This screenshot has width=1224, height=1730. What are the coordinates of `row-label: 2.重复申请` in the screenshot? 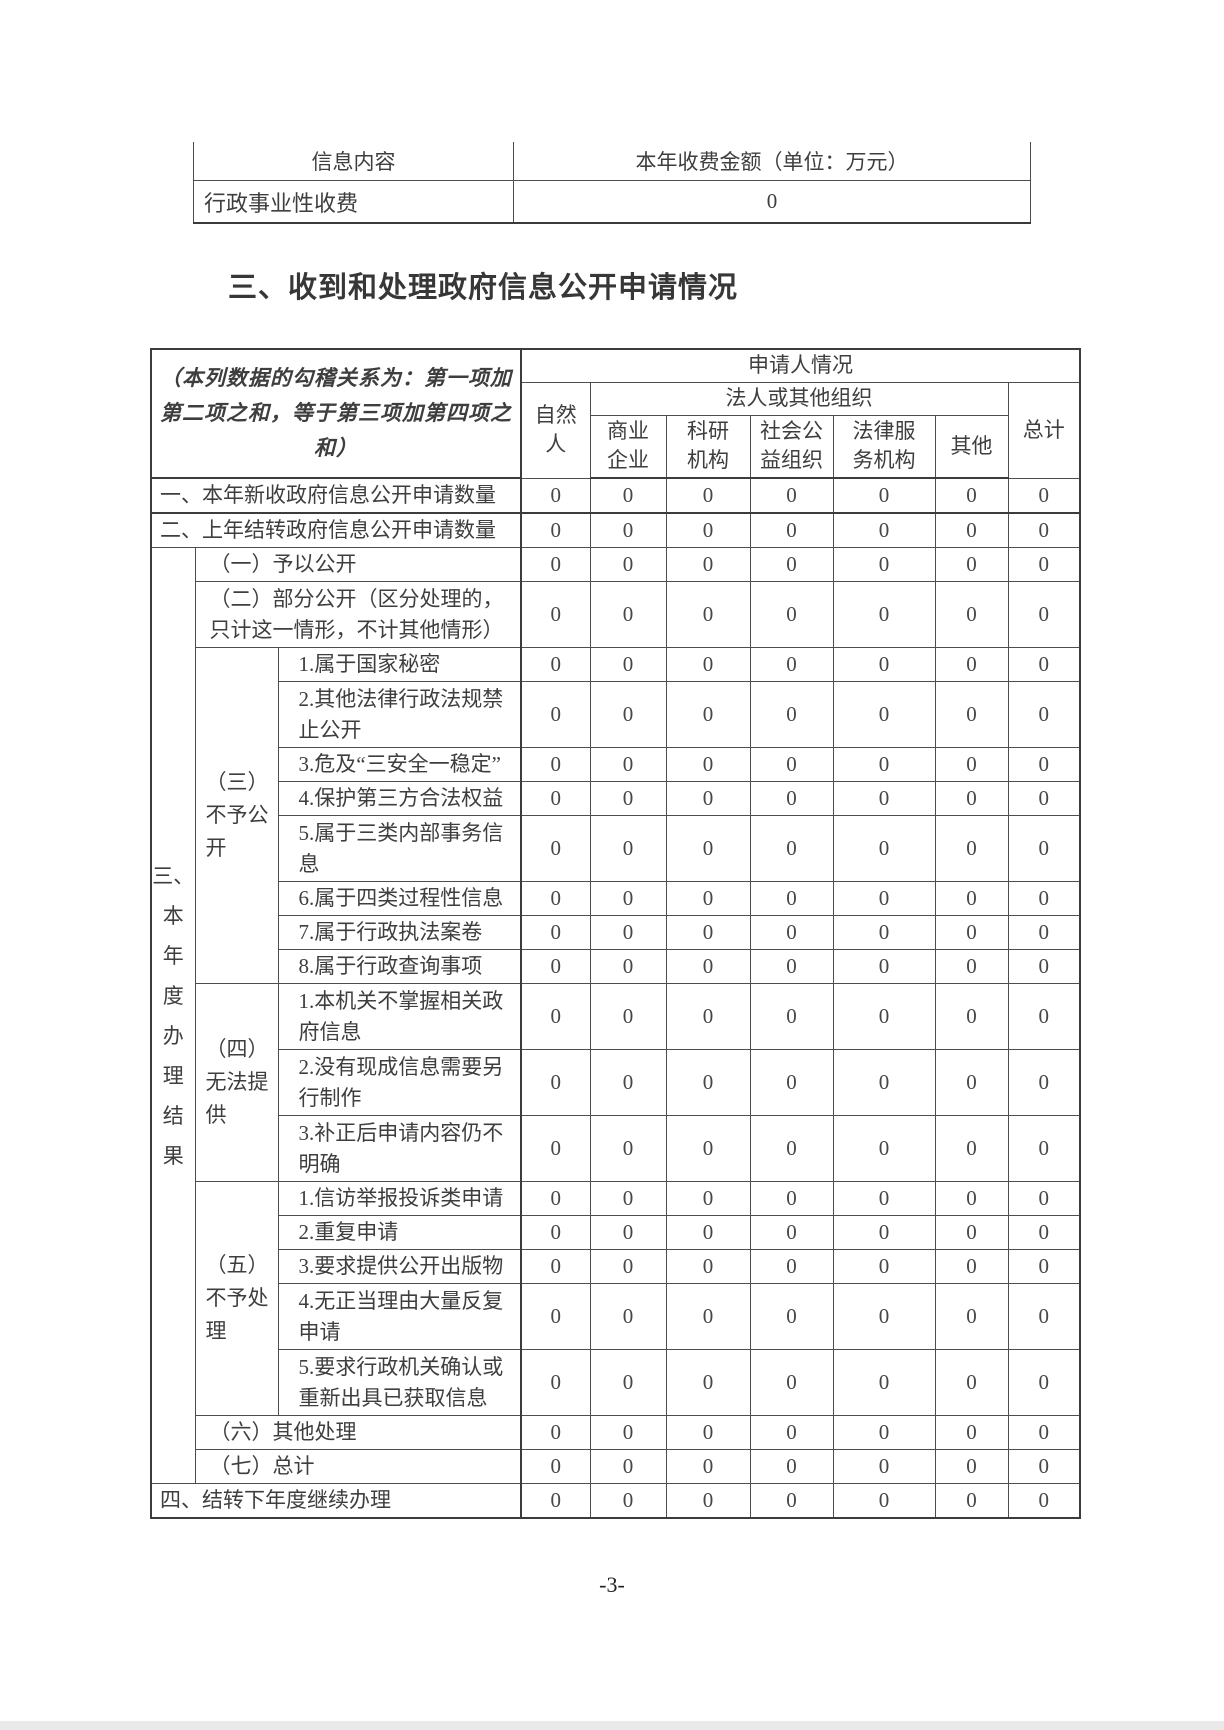 It's located at (399, 1232).